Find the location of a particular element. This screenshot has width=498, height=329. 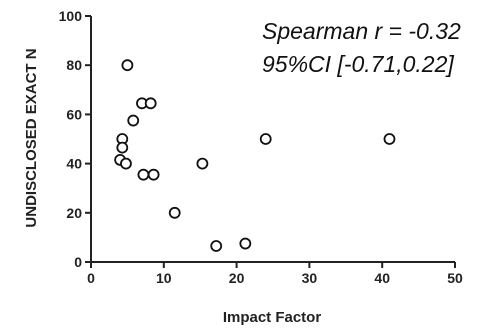

x-tick-label: 0 is located at coordinates (91, 278).